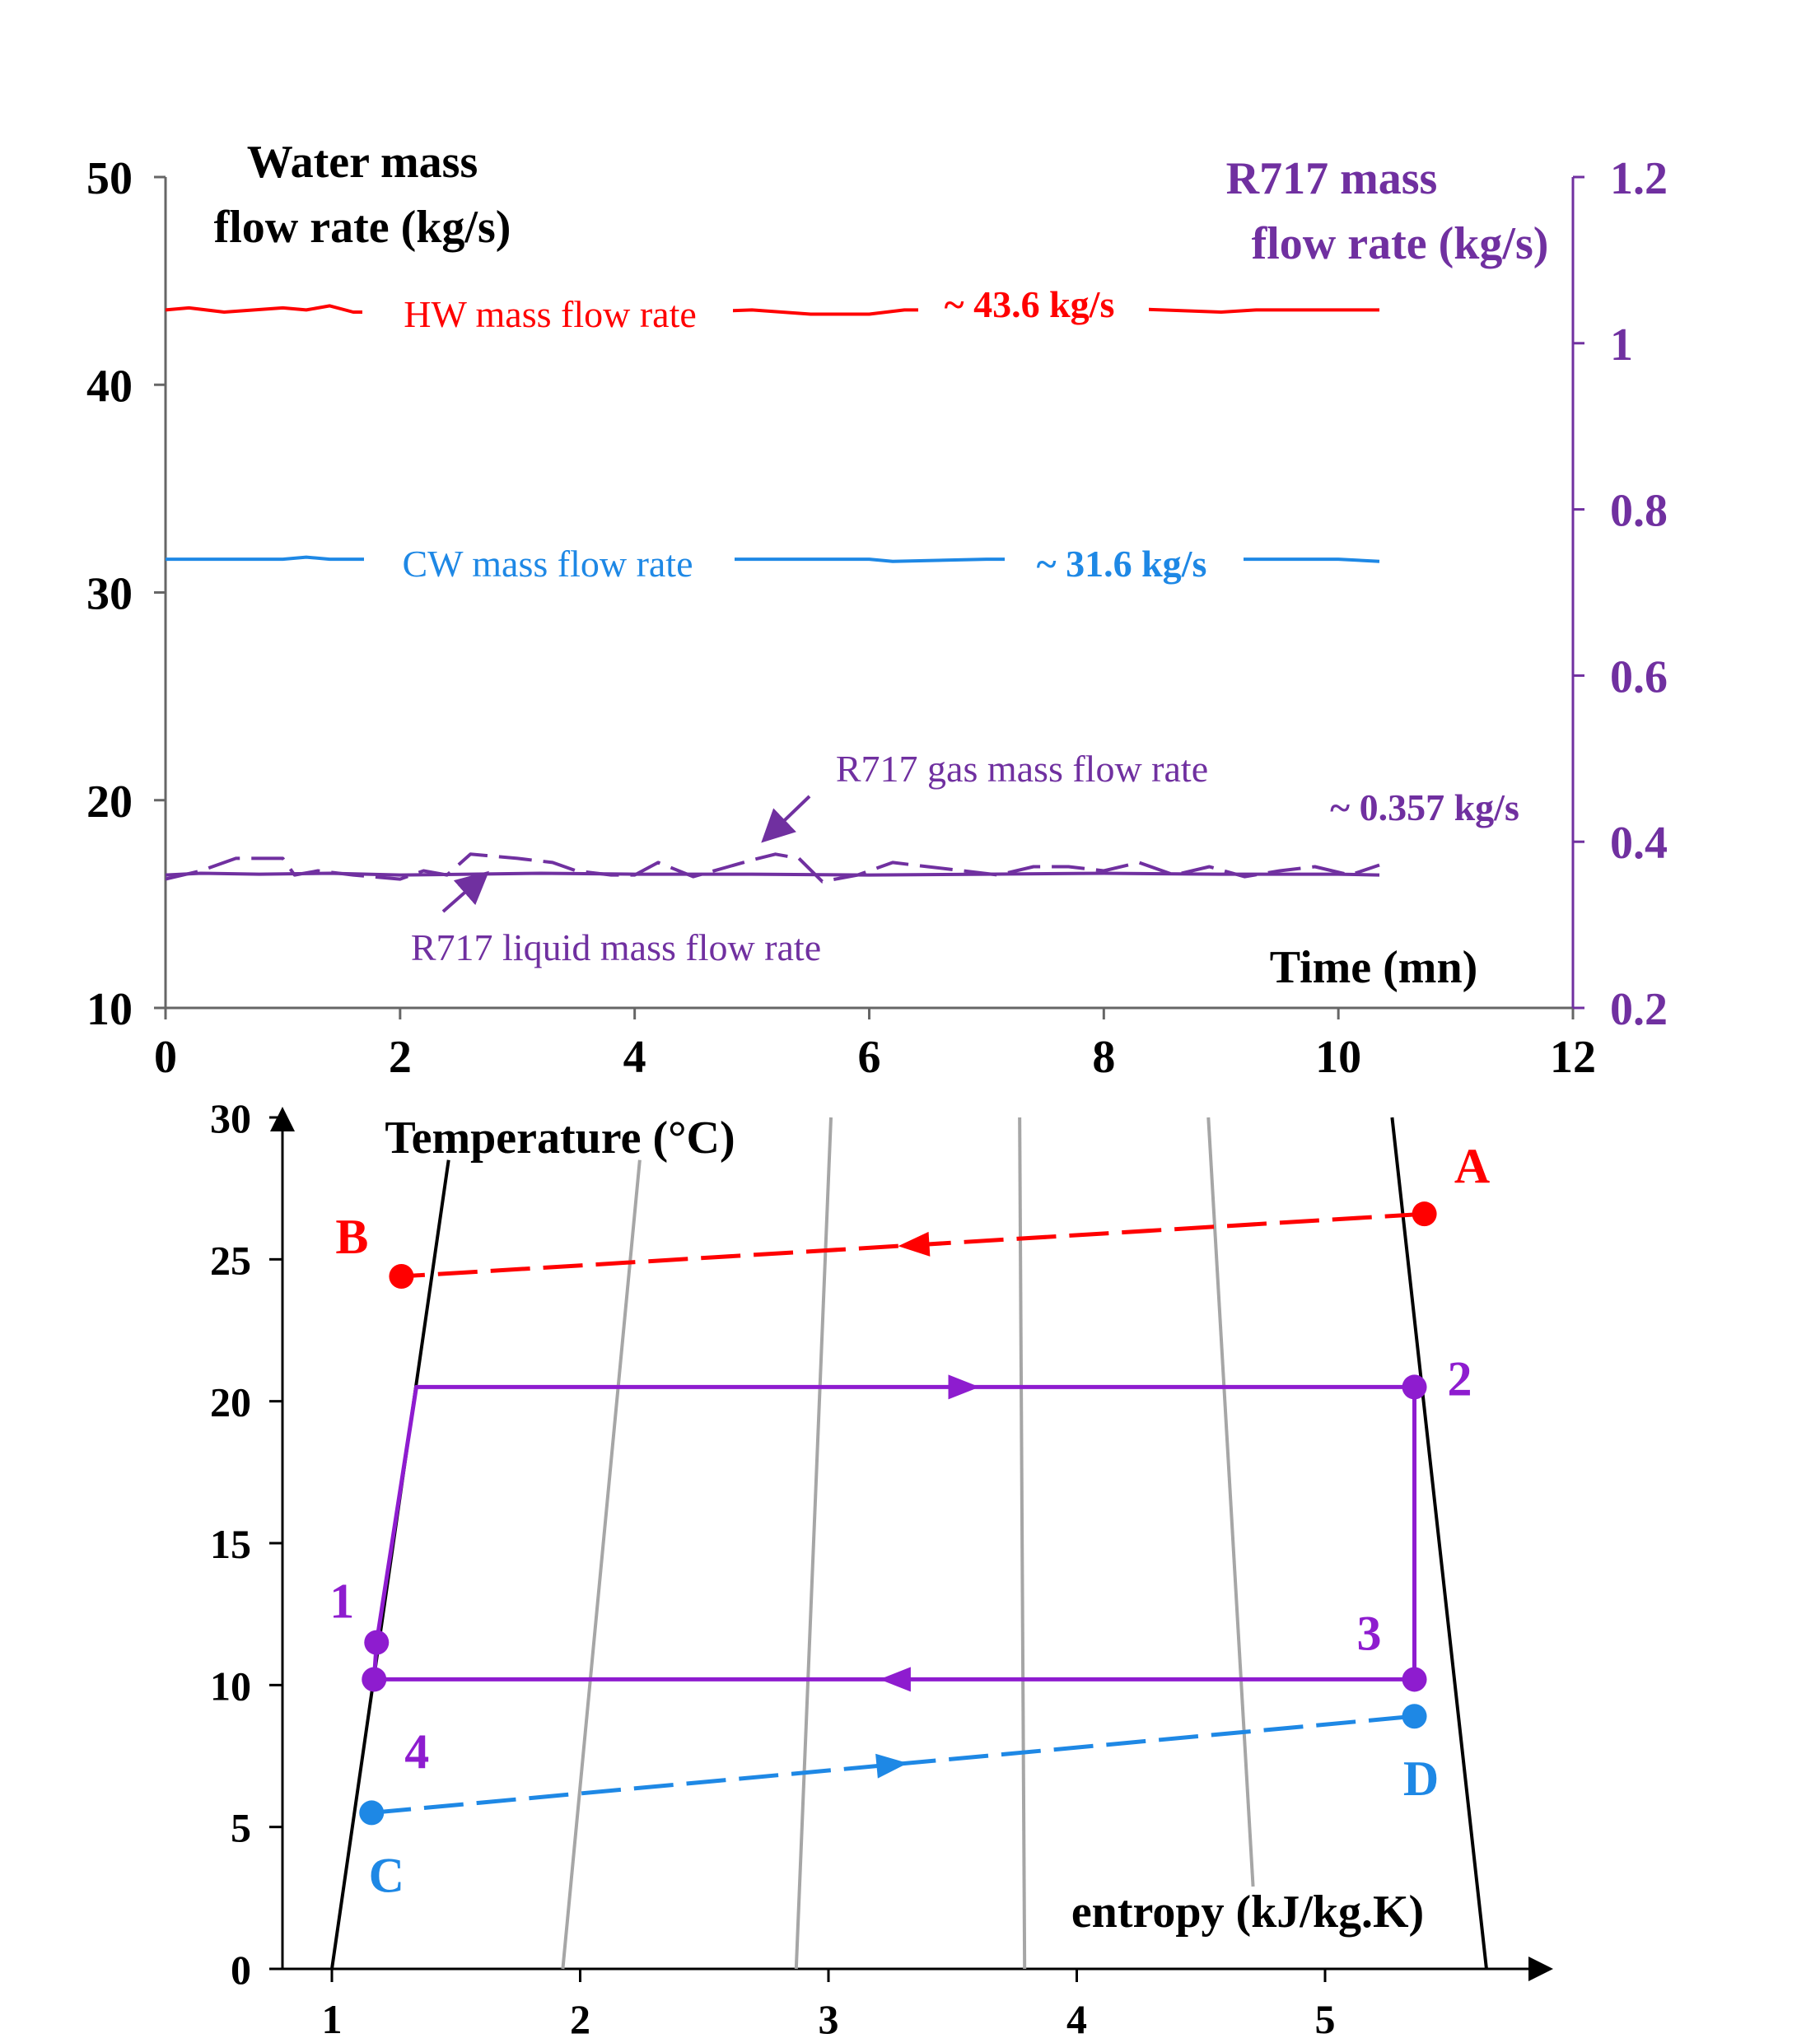 The width and height of the screenshot is (1820, 2043). Describe the element at coordinates (109, 802) in the screenshot. I see `top-y-tick-label-left: 20` at that location.